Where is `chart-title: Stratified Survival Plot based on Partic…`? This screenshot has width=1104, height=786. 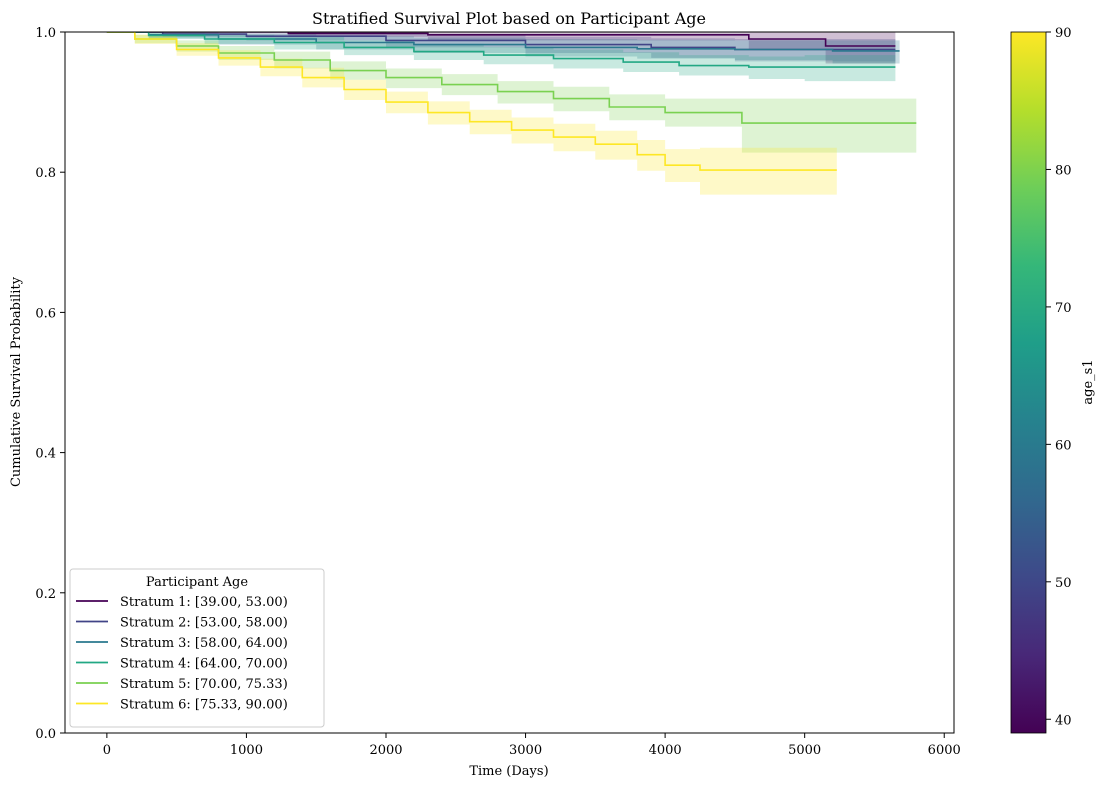 chart-title: Stratified Survival Plot based on Partic… is located at coordinates (509, 18).